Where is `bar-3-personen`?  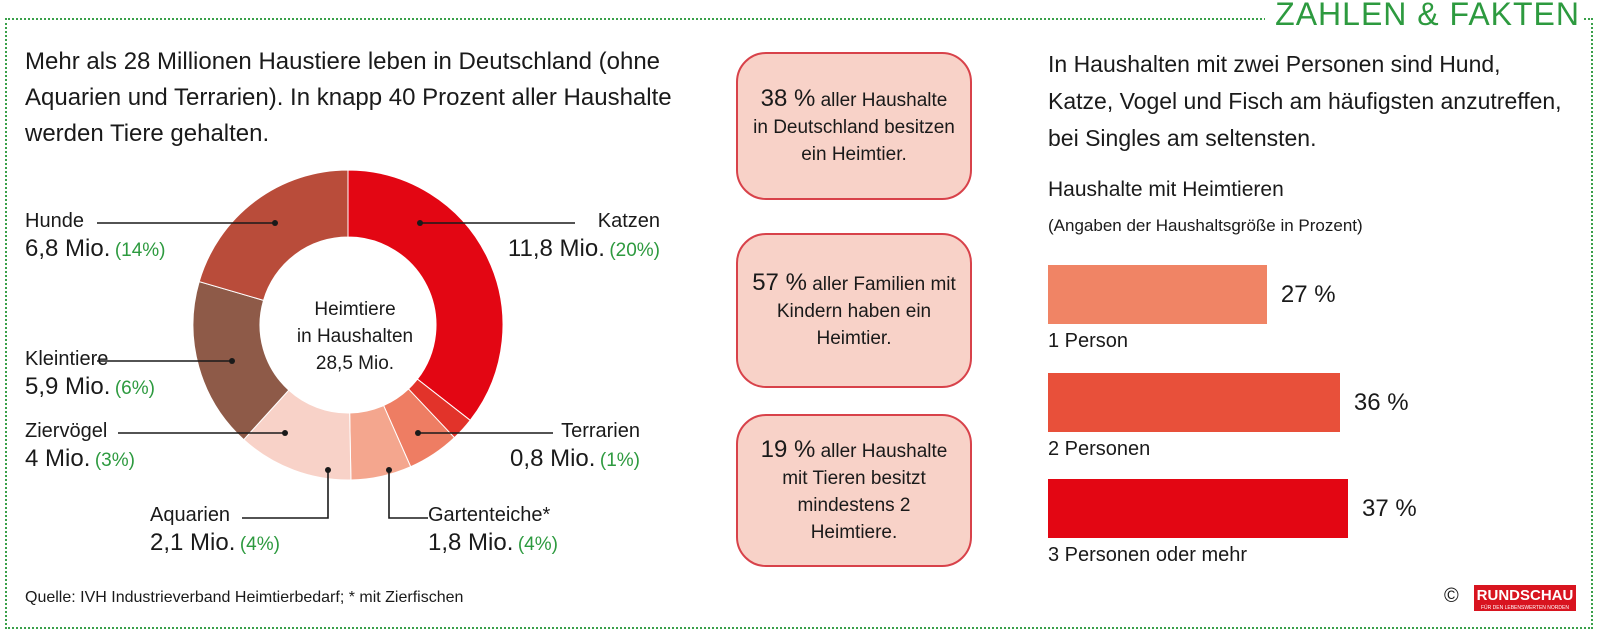
bar-3-personen is located at coordinates (1198, 508).